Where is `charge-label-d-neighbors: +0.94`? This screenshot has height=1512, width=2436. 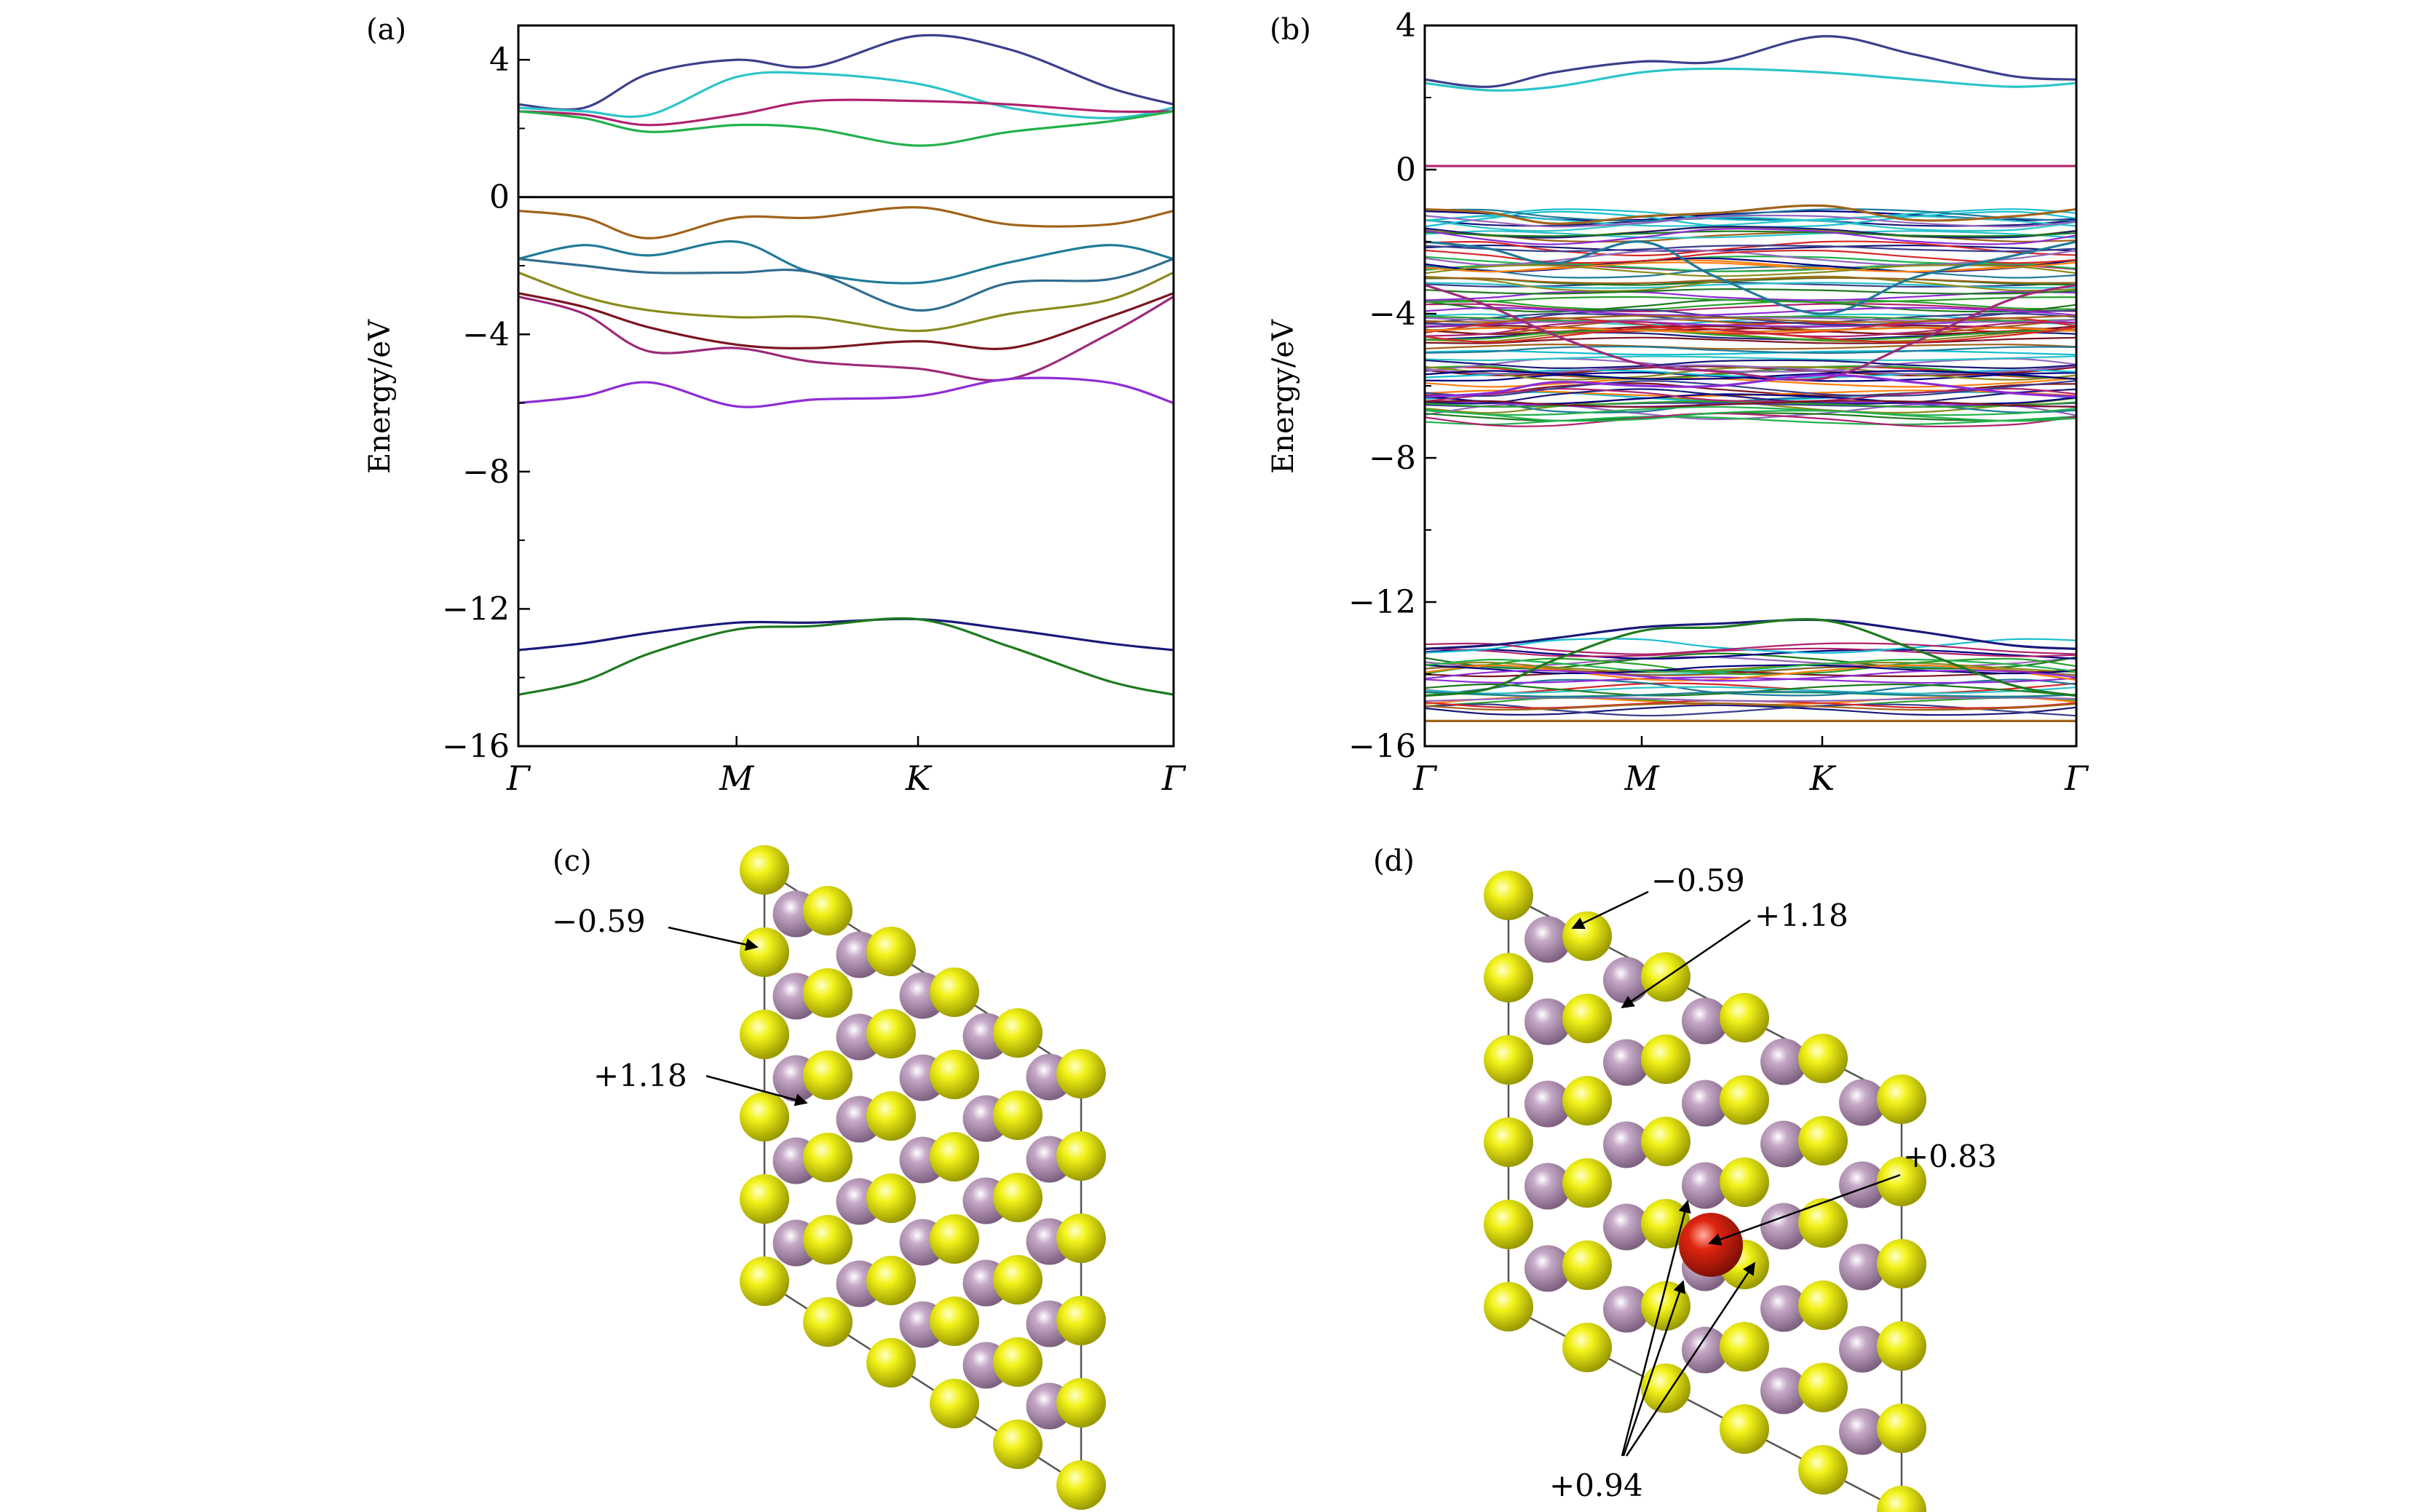 charge-label-d-neighbors: +0.94 is located at coordinates (1596, 1485).